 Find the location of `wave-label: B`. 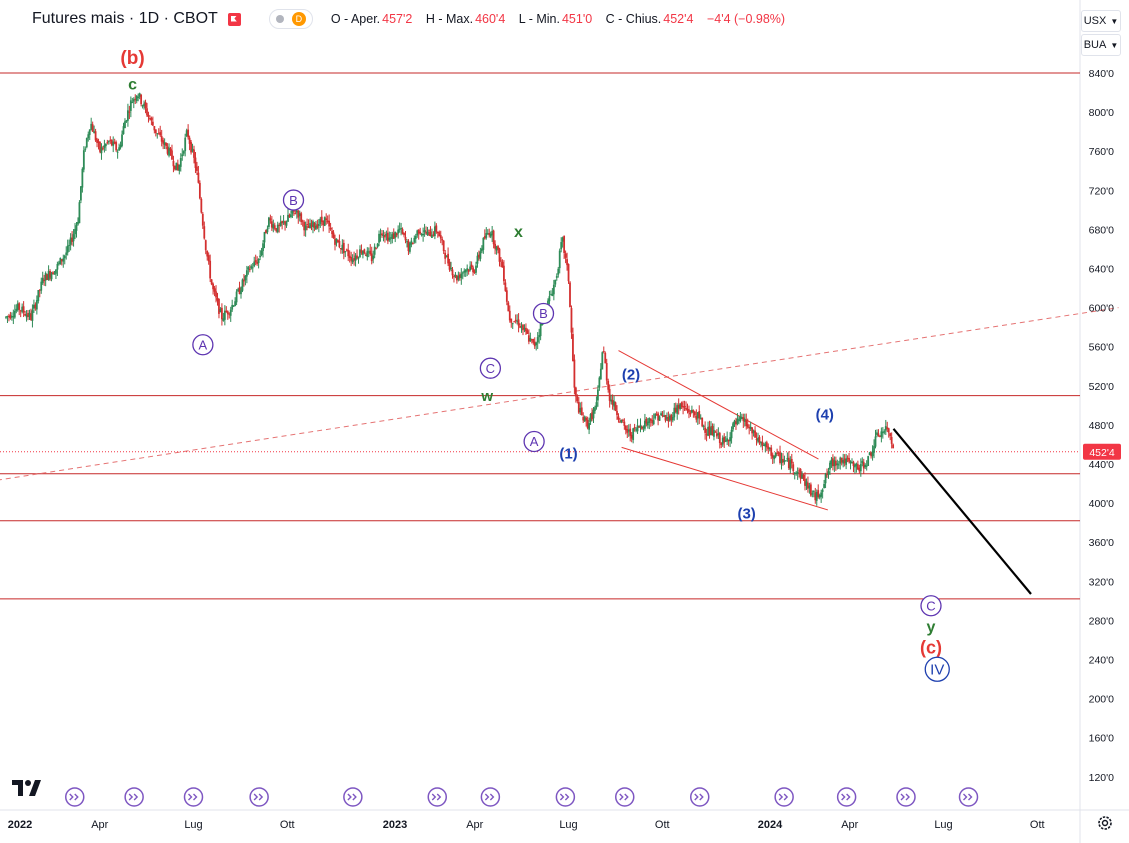

wave-label: B is located at coordinates (293, 200).